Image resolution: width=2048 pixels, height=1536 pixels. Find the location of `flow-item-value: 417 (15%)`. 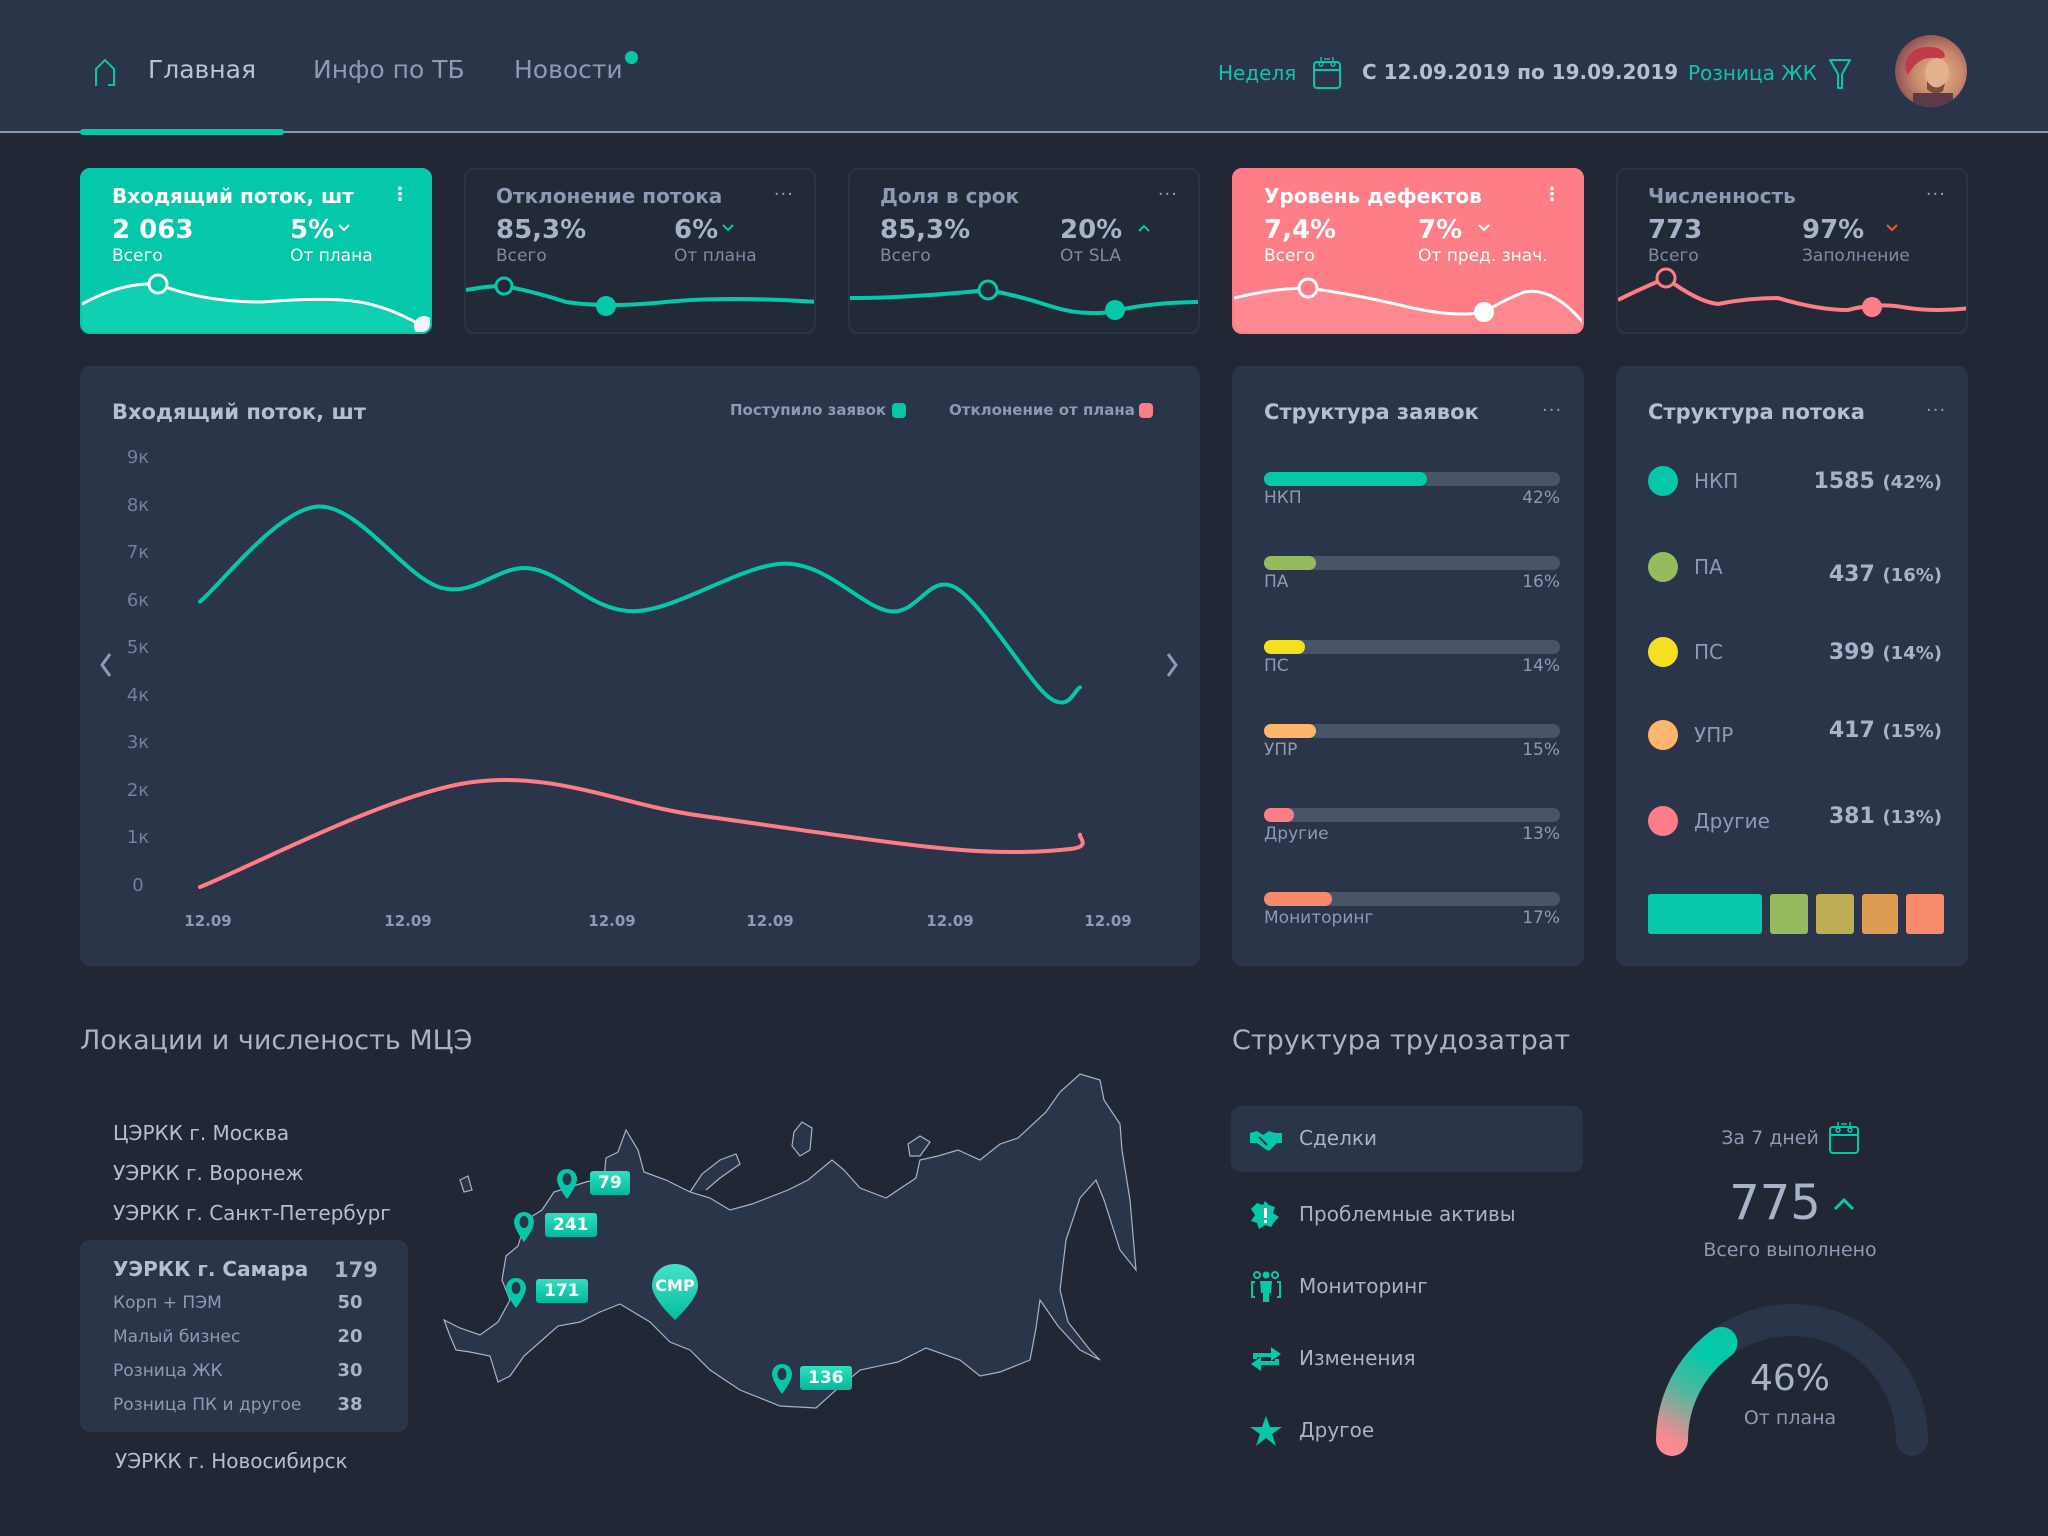

flow-item-value: 417 (15%) is located at coordinates (1885, 730).